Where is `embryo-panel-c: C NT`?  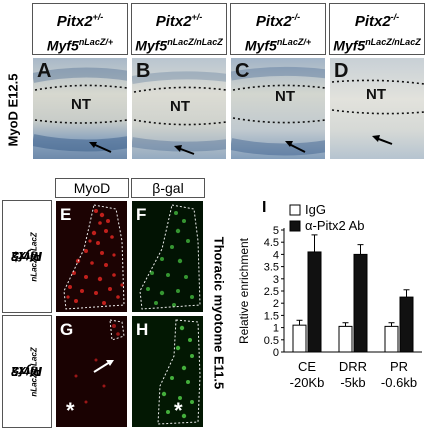
embryo-panel-c: C NT is located at coordinates (278, 108).